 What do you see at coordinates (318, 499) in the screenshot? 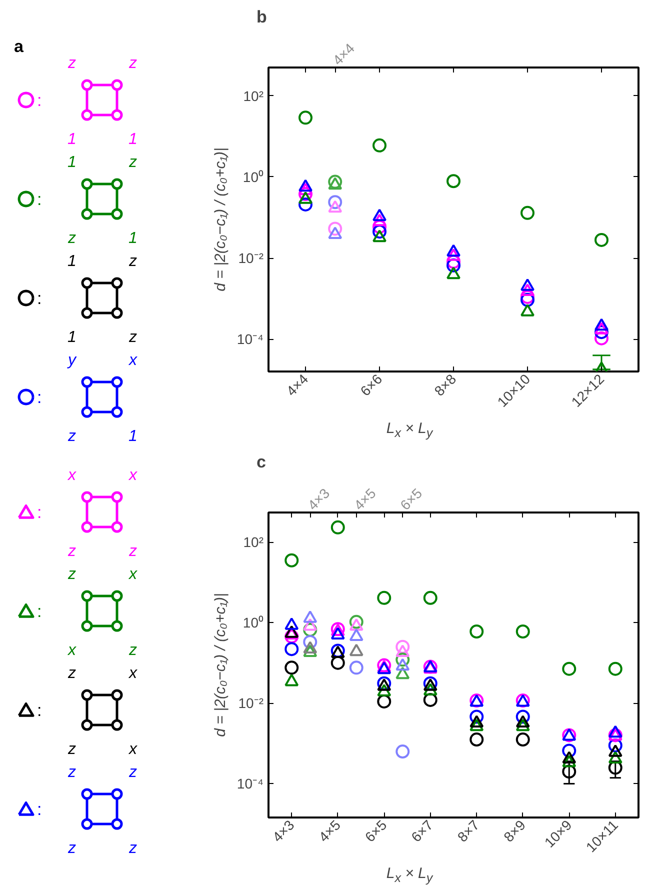
I see `annotation: 4×3` at bounding box center [318, 499].